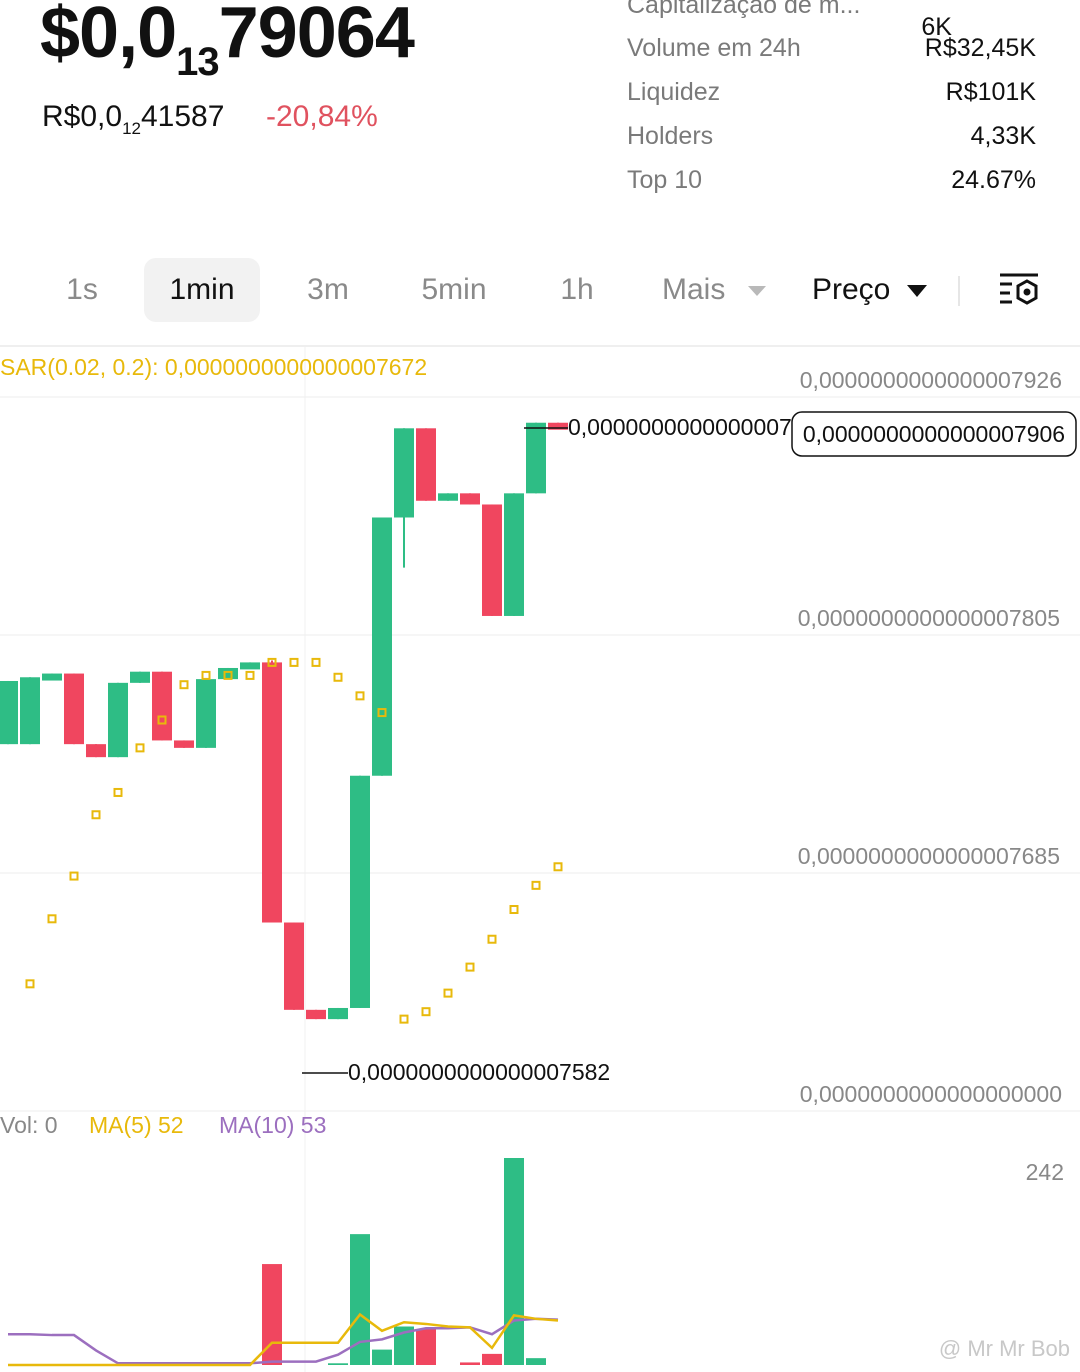 The width and height of the screenshot is (1080, 1372). What do you see at coordinates (929, 618) in the screenshot?
I see `price-axis-label-2: 0,0000000000000007805` at bounding box center [929, 618].